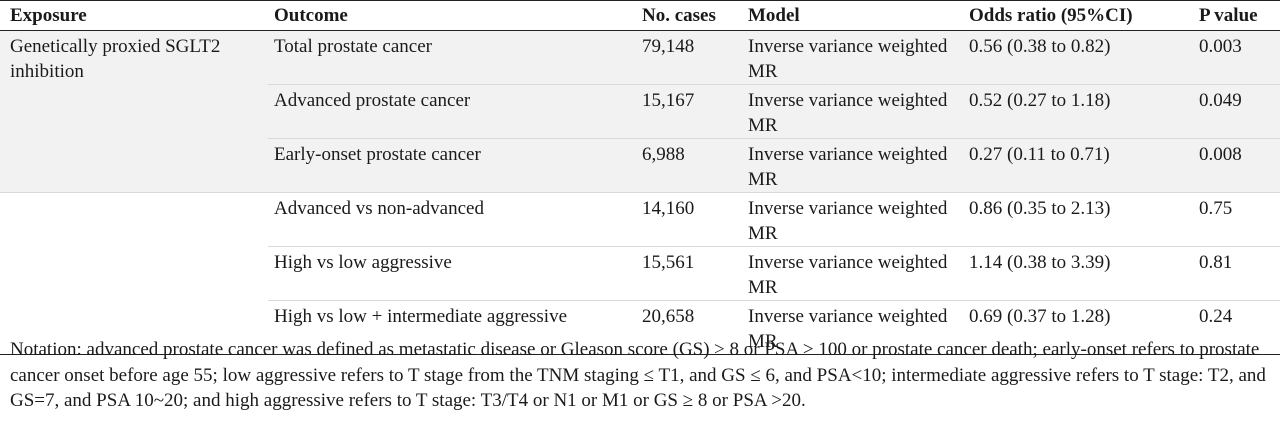 Image resolution: width=1280 pixels, height=439 pixels. What do you see at coordinates (1239, 165) in the screenshot?
I see `p-value-cell: 0.008` at bounding box center [1239, 165].